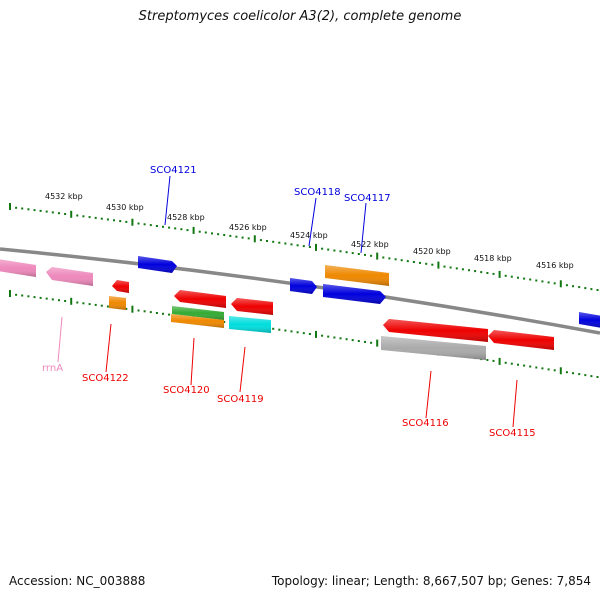 This screenshot has width=600, height=600. Describe the element at coordinates (77, 581) in the screenshot. I see `accession-label: Accession: NC_003888` at that location.